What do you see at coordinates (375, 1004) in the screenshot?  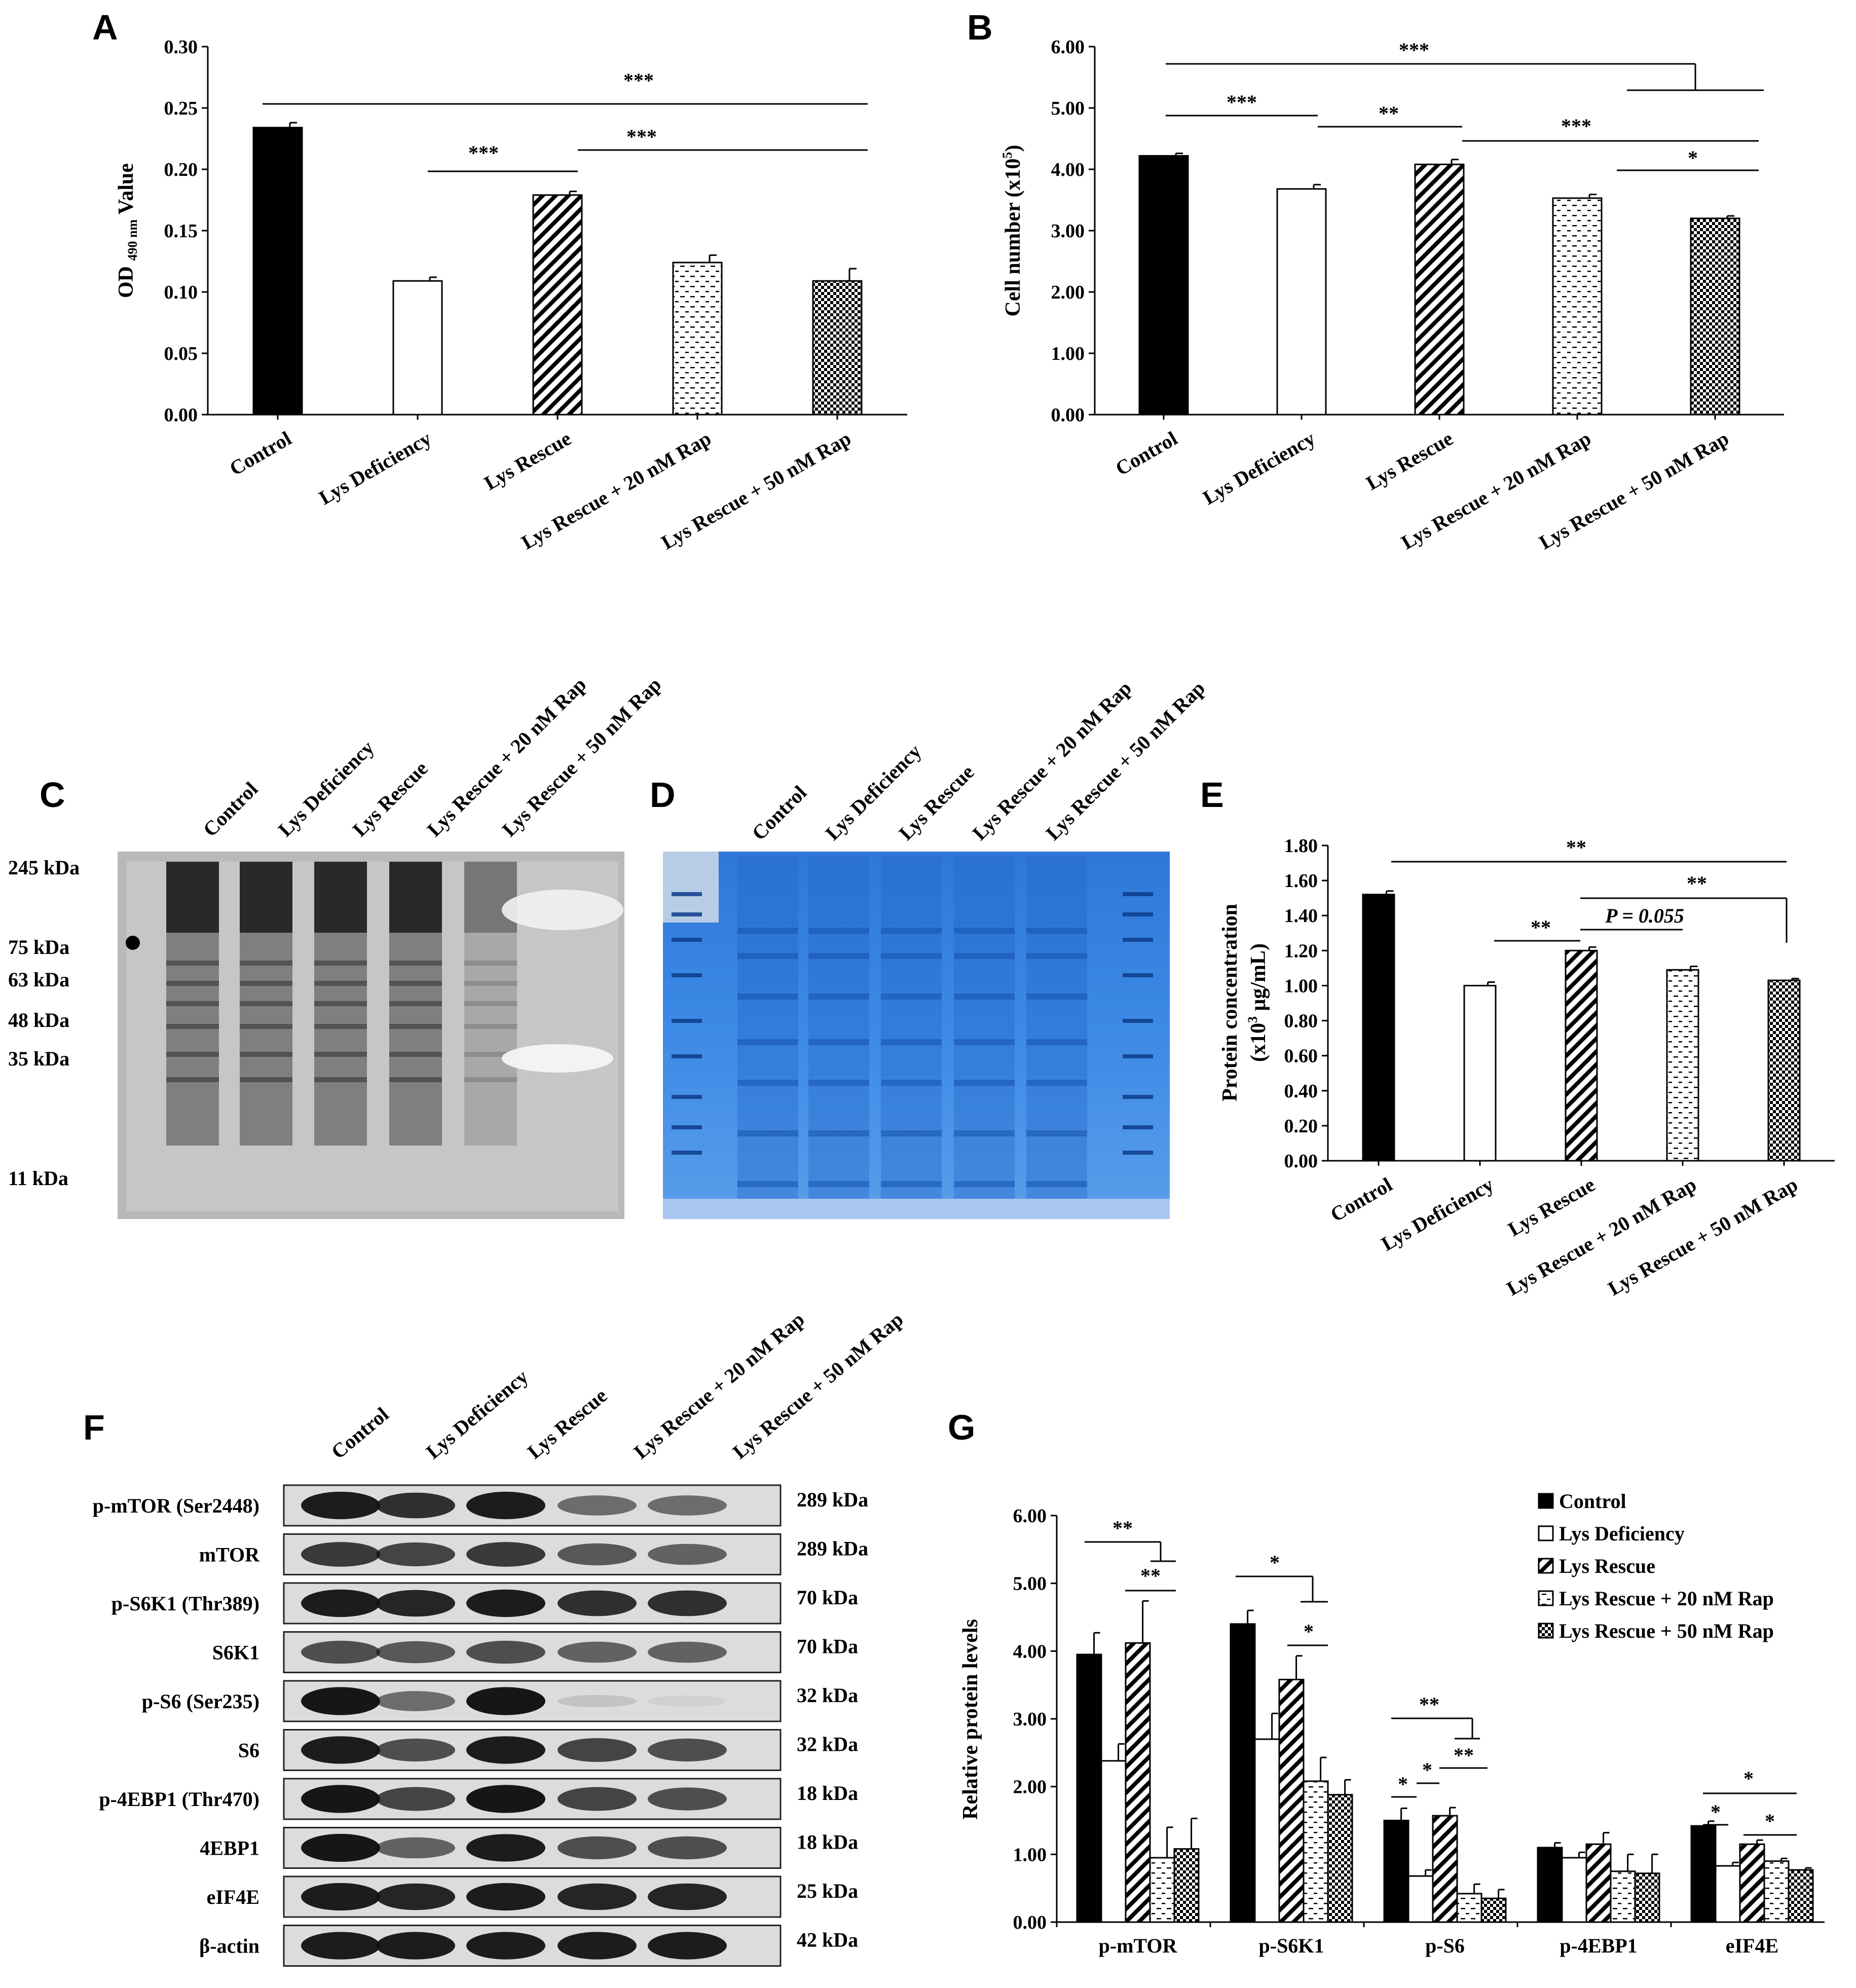 I see `blot-c-lanes` at bounding box center [375, 1004].